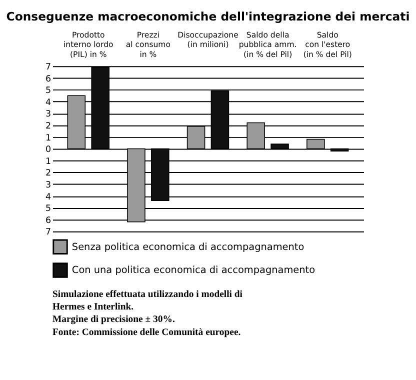  Describe the element at coordinates (148, 44) in the screenshot. I see `x-tick-label: Prezzi al consumo in %` at that location.